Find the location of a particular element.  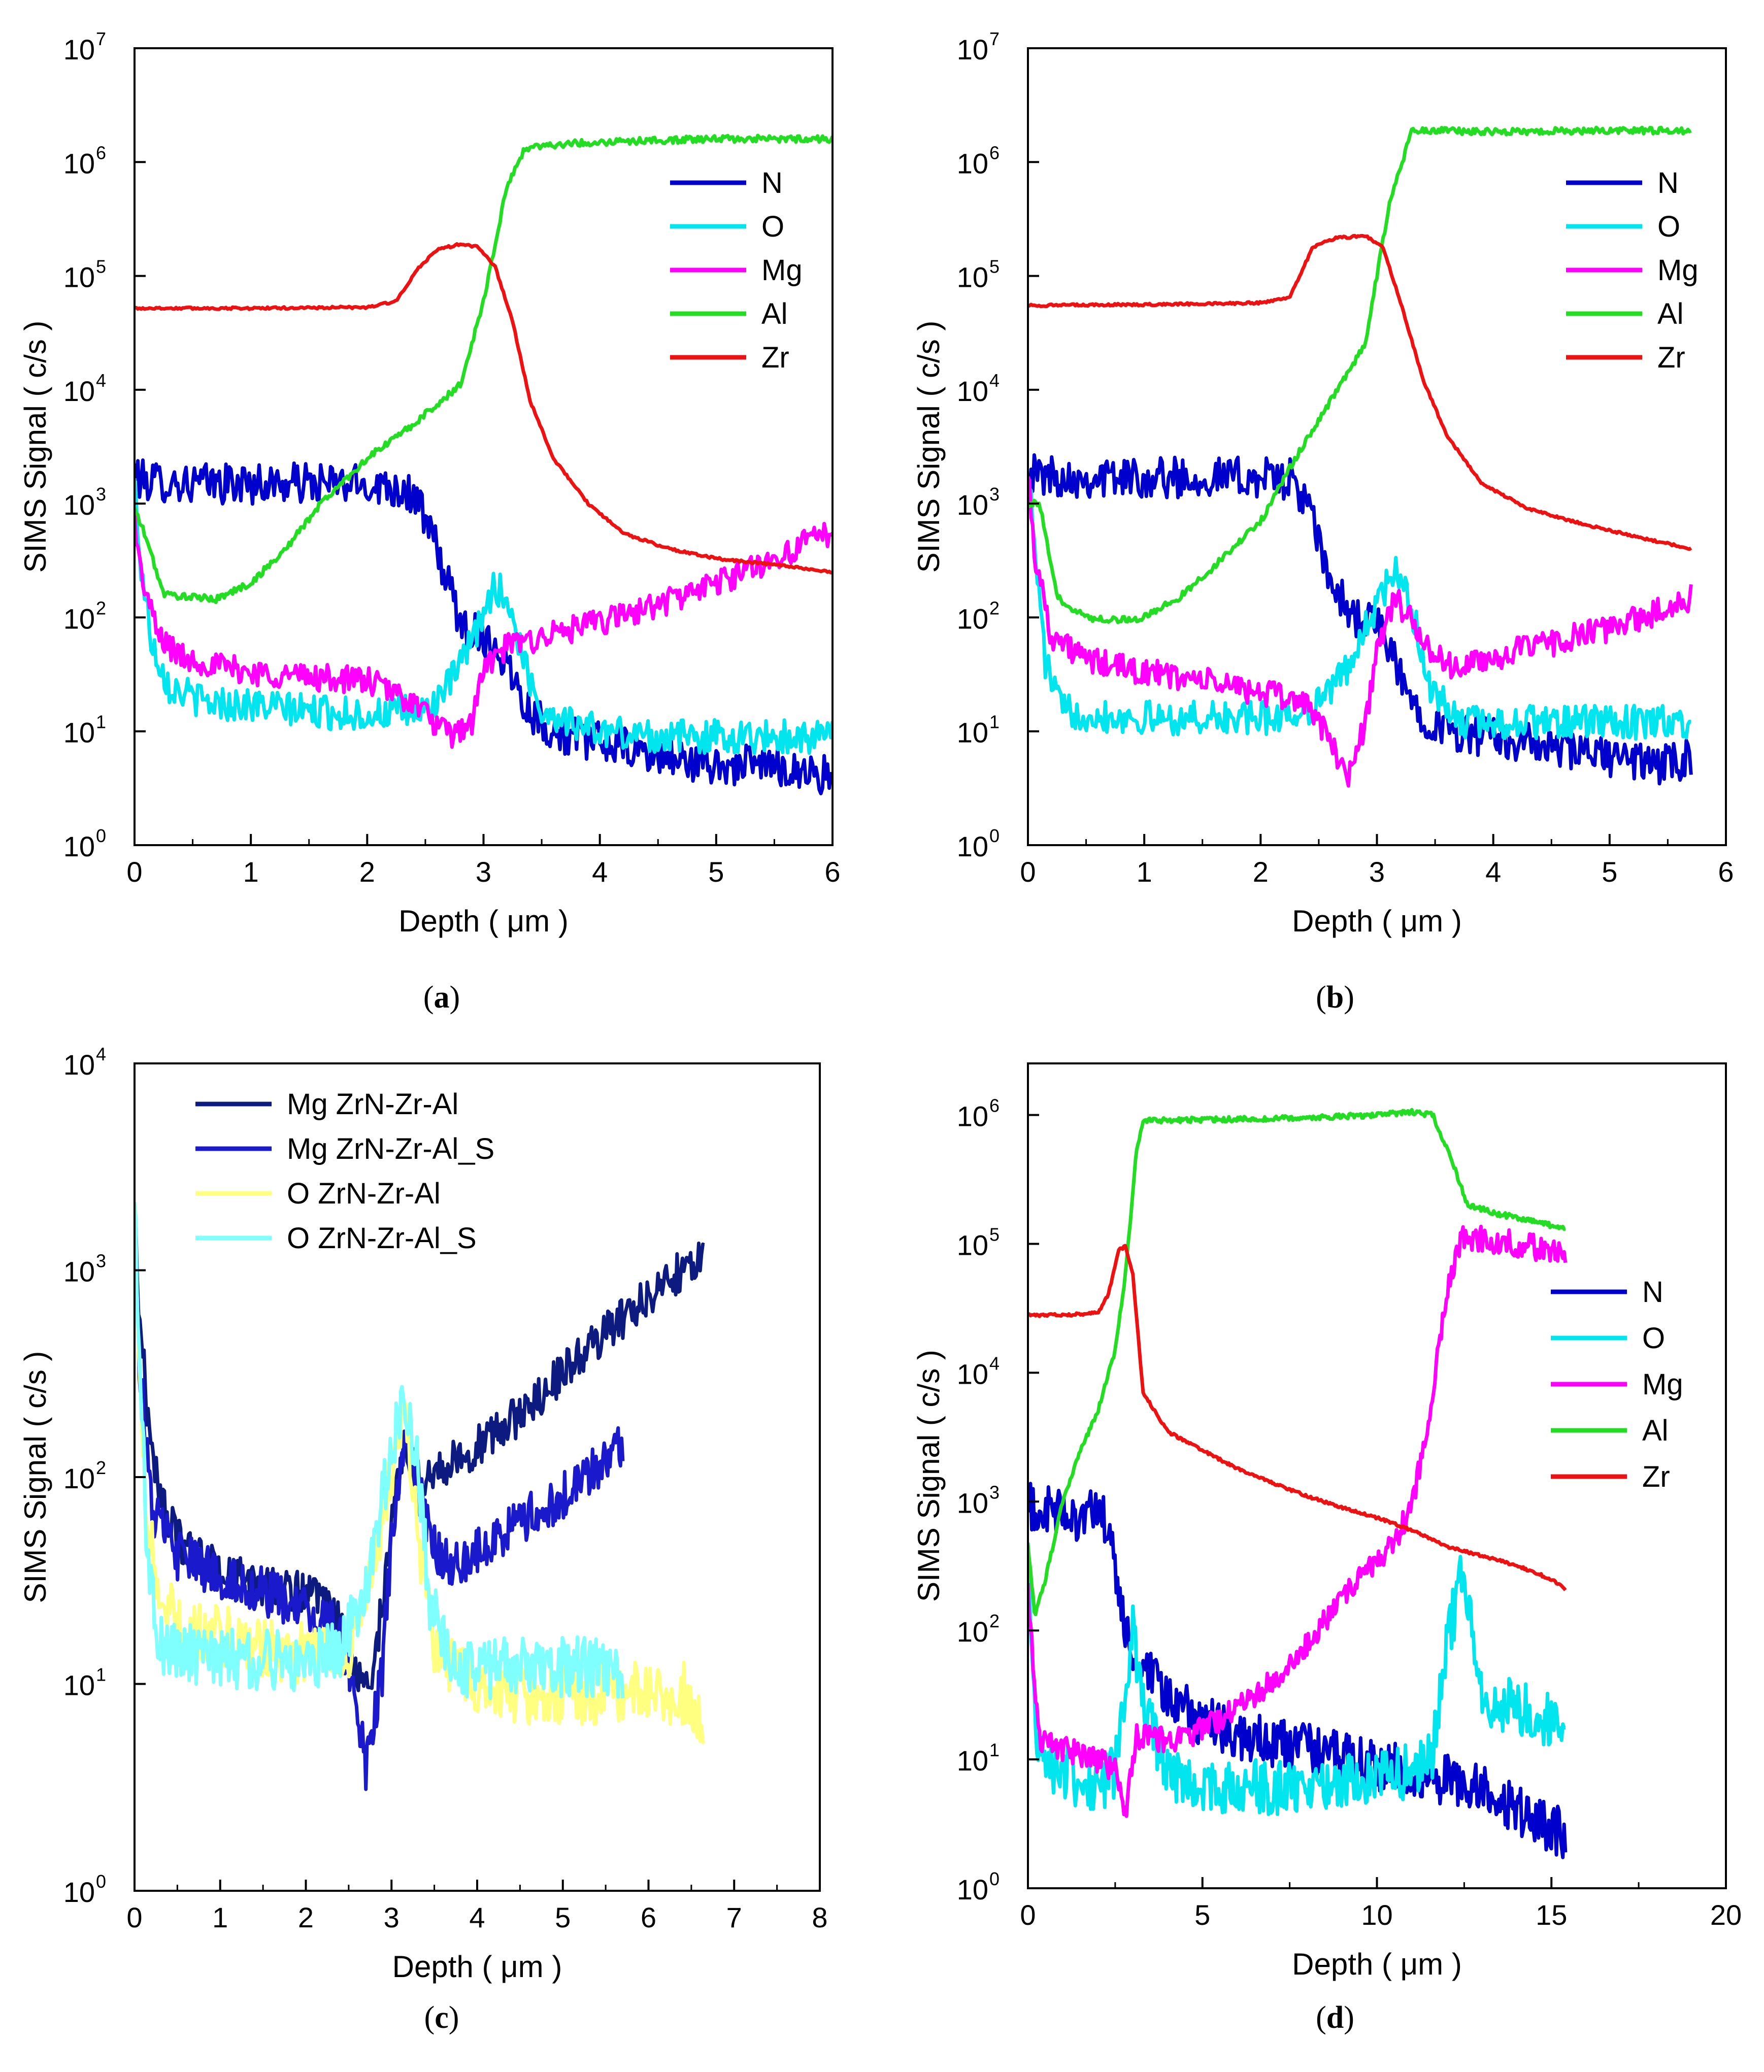

y-tick-exp-d-6: 6 is located at coordinates (994, 1105).